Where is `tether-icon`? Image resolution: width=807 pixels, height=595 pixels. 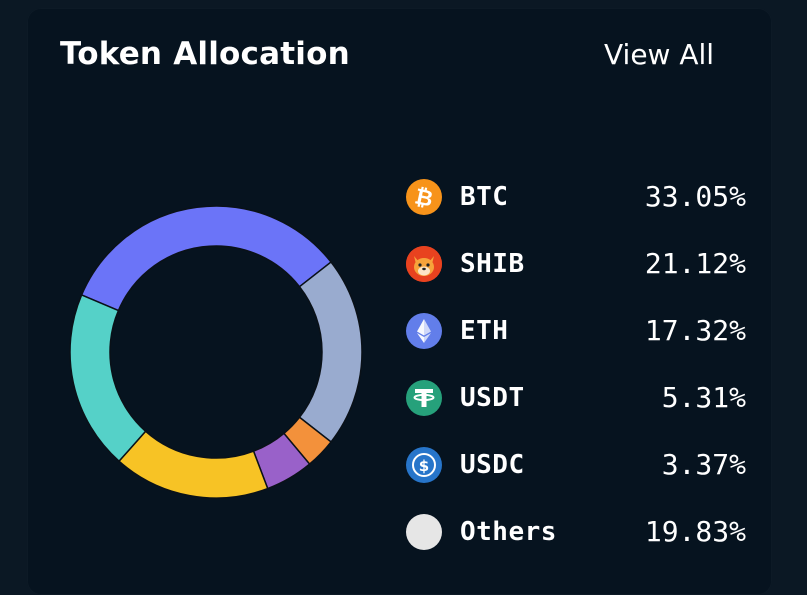 tether-icon is located at coordinates (424, 397).